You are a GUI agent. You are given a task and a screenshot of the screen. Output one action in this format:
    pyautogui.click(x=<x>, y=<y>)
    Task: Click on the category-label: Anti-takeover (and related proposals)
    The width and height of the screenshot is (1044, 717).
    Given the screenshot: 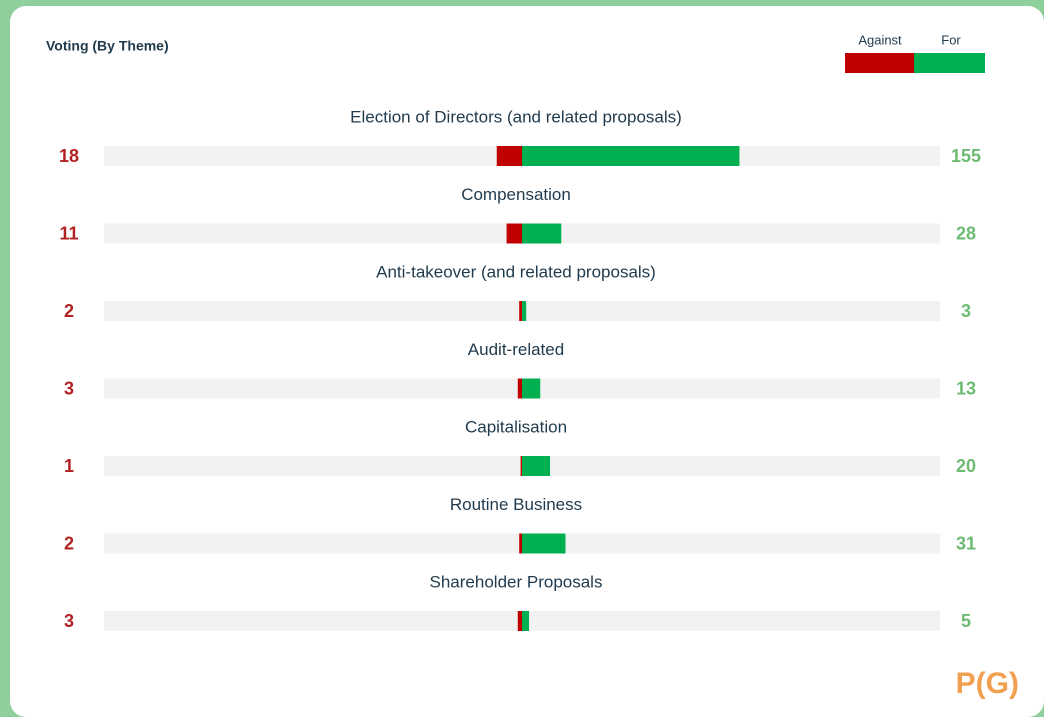 What is the action you would take?
    pyautogui.click(x=516, y=271)
    